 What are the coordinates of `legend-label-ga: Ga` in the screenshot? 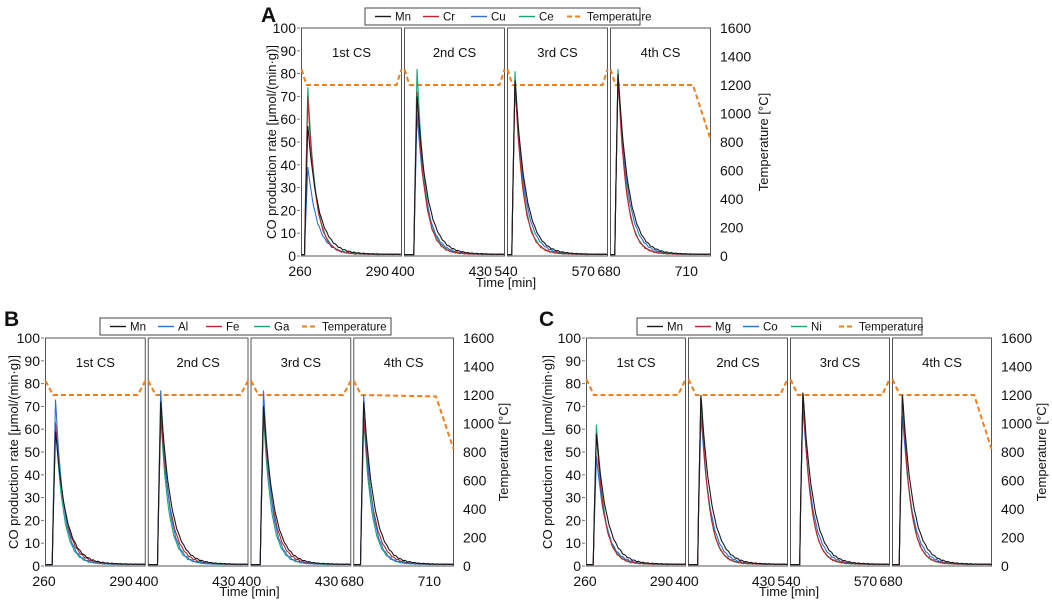 It's located at (282, 328).